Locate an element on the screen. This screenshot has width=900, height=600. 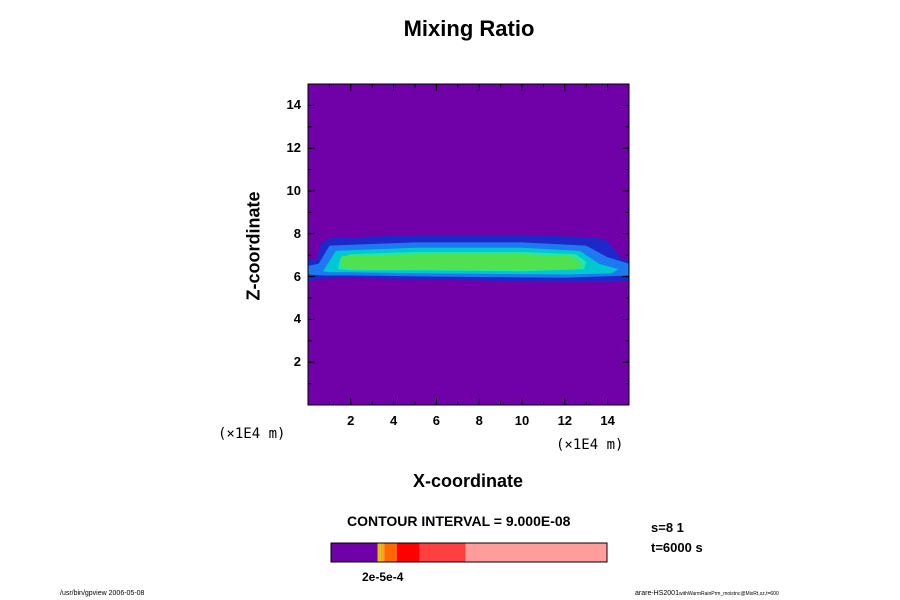
footer-right-small: withWarmRainPrm_moistnc@MixRt,xz,t=600 is located at coordinates (728, 594).